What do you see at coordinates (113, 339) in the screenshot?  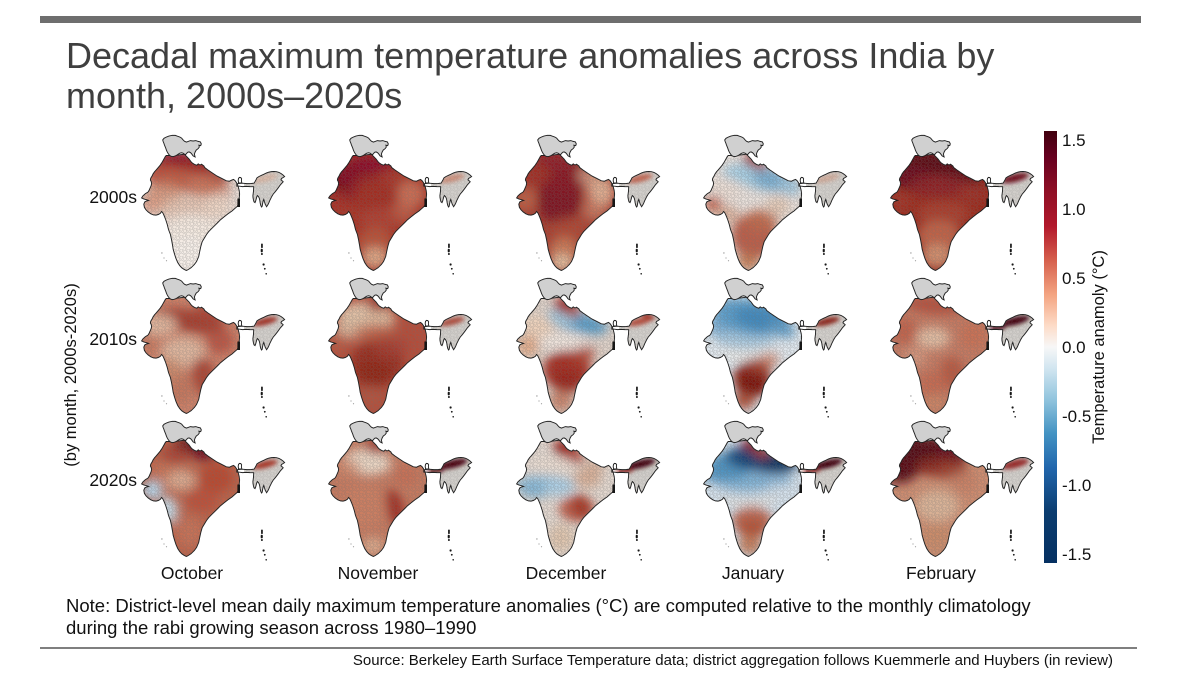 I see `svg-text: 2010s` at bounding box center [113, 339].